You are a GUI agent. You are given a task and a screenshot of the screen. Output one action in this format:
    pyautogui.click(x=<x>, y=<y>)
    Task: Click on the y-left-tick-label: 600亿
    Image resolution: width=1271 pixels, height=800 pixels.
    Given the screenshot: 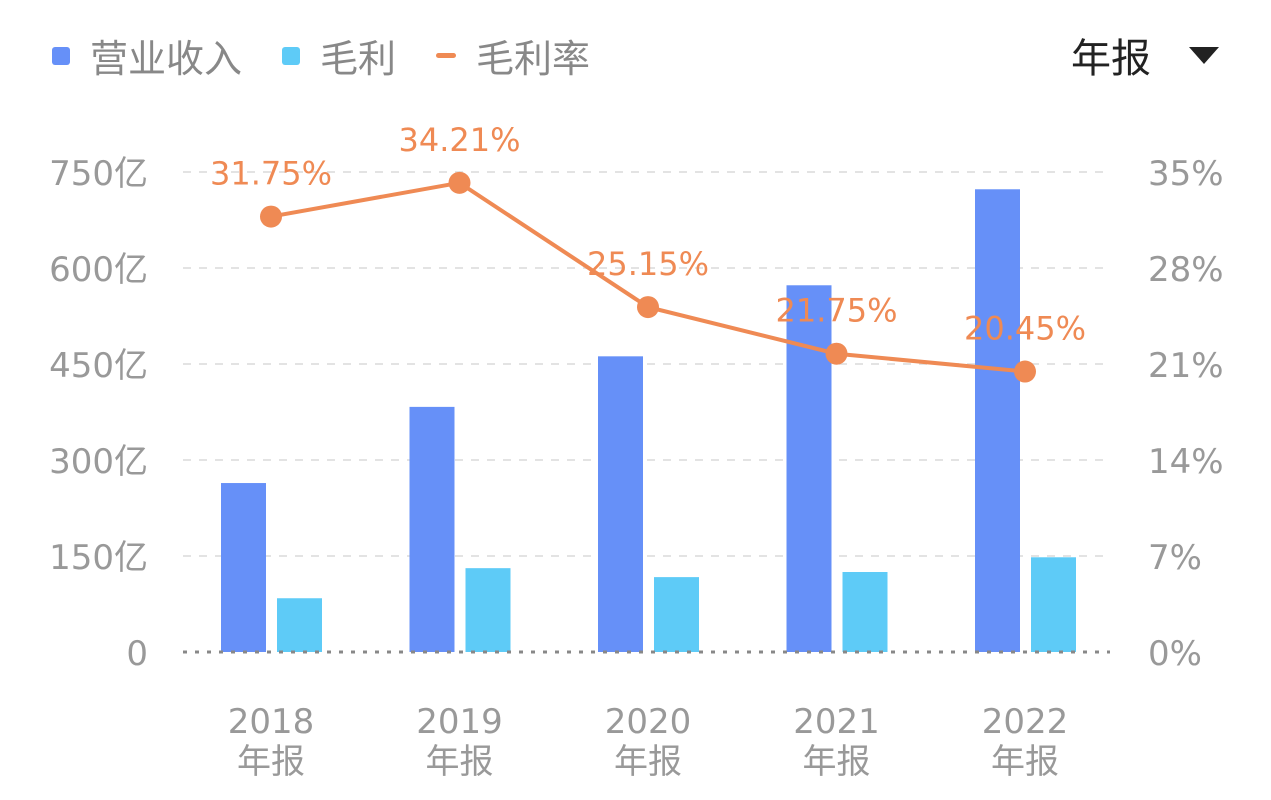 What is the action you would take?
    pyautogui.click(x=98, y=270)
    